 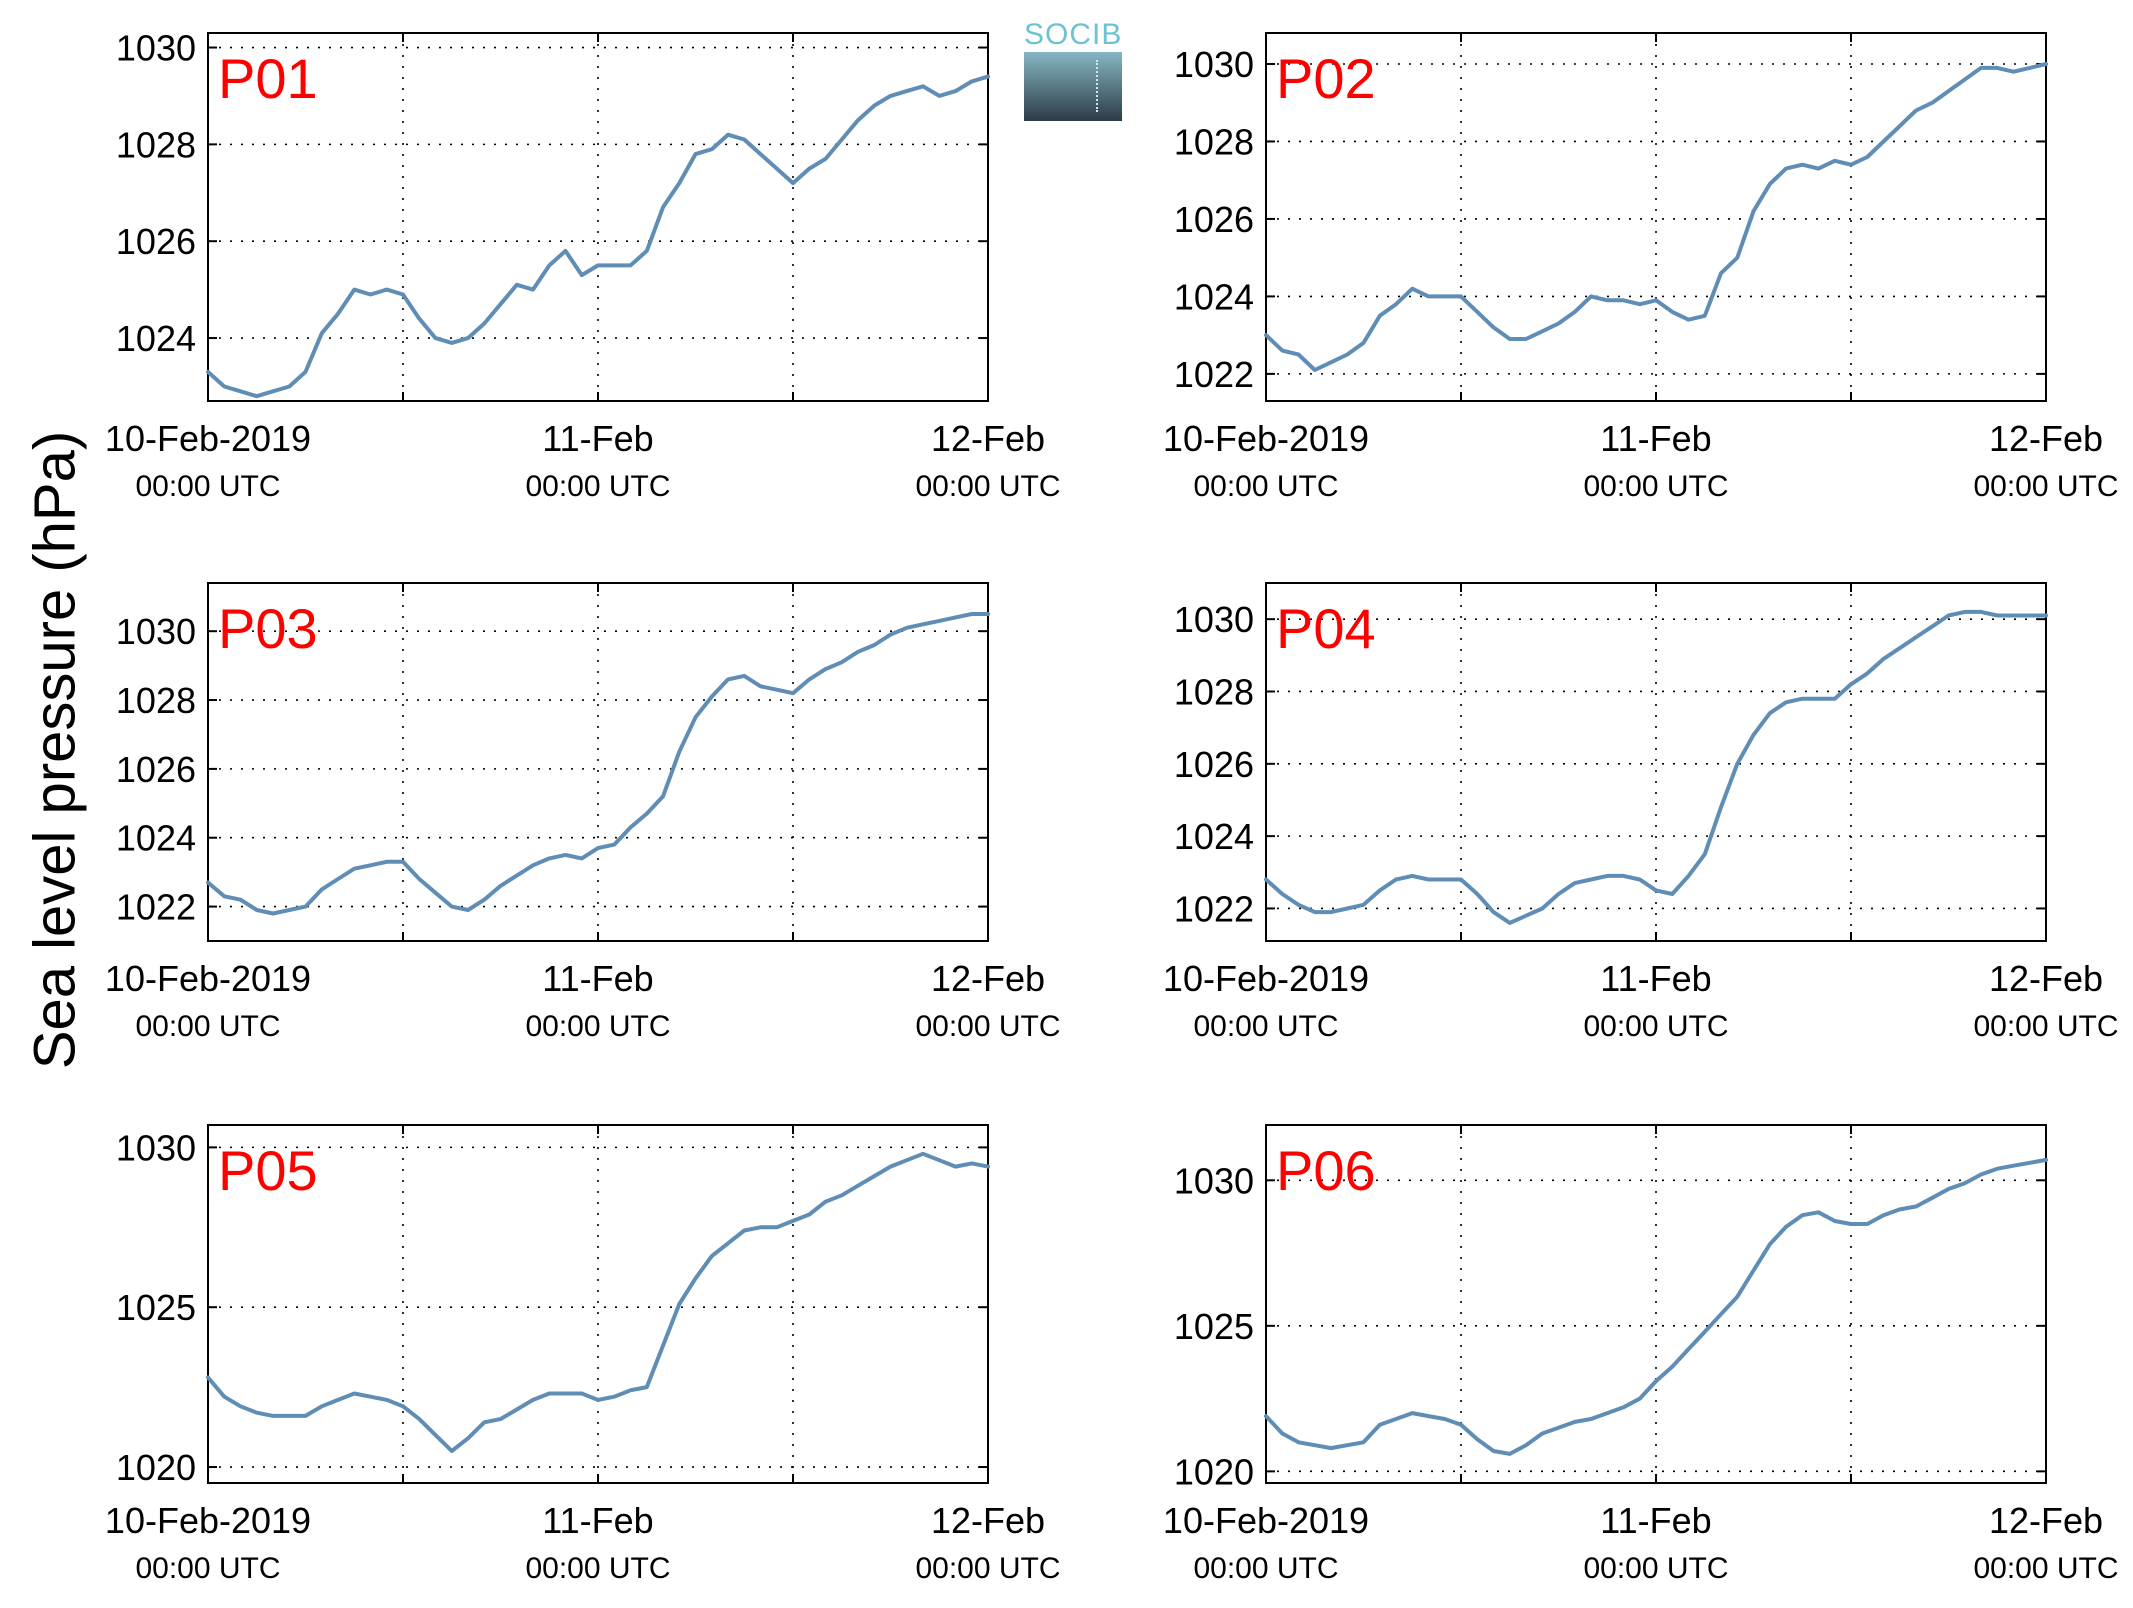 What do you see at coordinates (2045, 486) in the screenshot?
I see `p02-xtick-sublabel-2: 00:00 UTC` at bounding box center [2045, 486].